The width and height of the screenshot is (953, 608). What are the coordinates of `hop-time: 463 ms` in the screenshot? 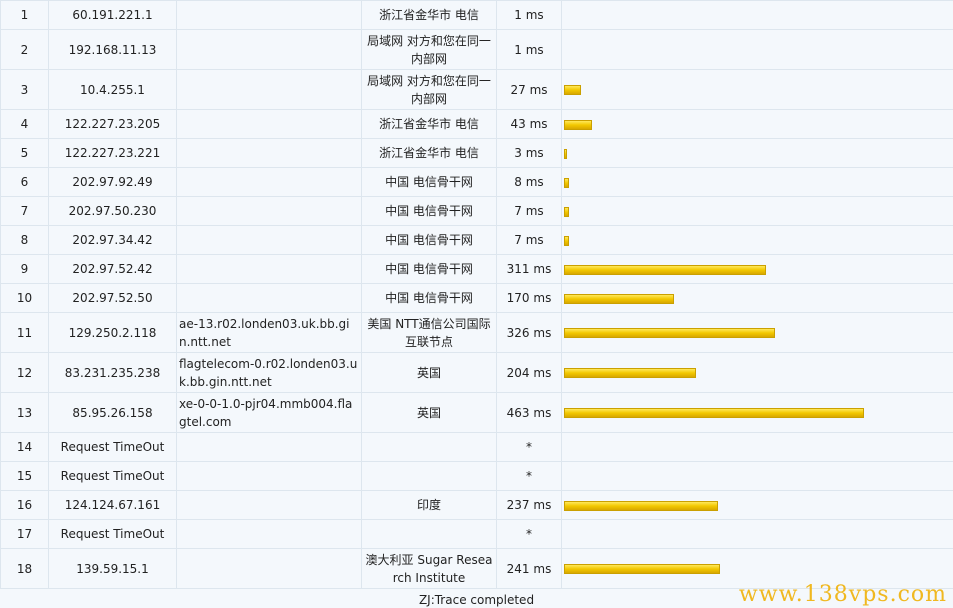 It's located at (529, 412).